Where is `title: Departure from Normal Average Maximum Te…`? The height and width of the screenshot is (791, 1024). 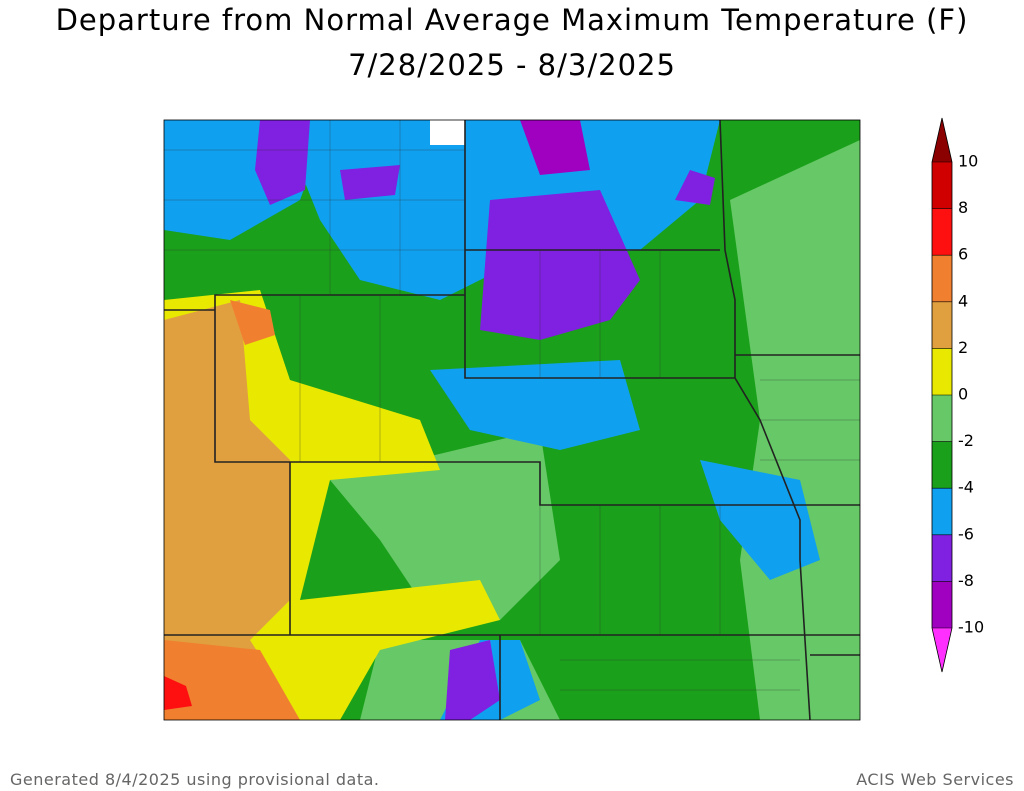
title: Departure from Normal Average Maximum Te… is located at coordinates (512, 20).